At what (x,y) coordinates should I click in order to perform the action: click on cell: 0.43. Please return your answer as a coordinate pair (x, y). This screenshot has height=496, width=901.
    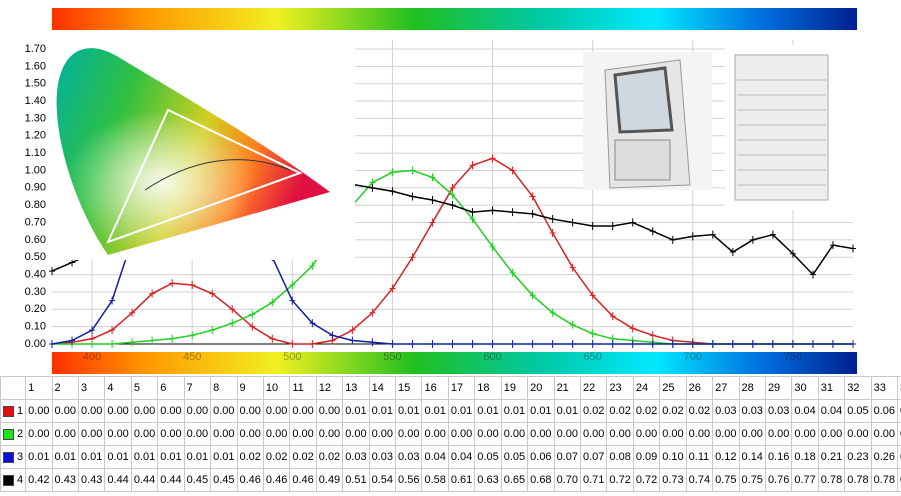
    Looking at the image, I should click on (65, 480).